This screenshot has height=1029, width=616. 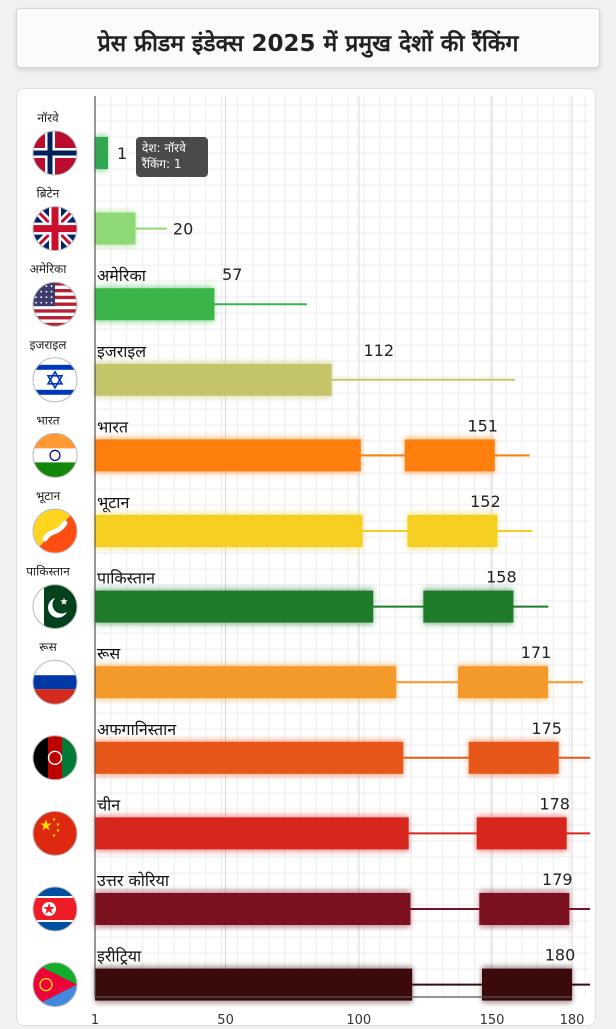 I want to click on value-label: 175, so click(x=546, y=728).